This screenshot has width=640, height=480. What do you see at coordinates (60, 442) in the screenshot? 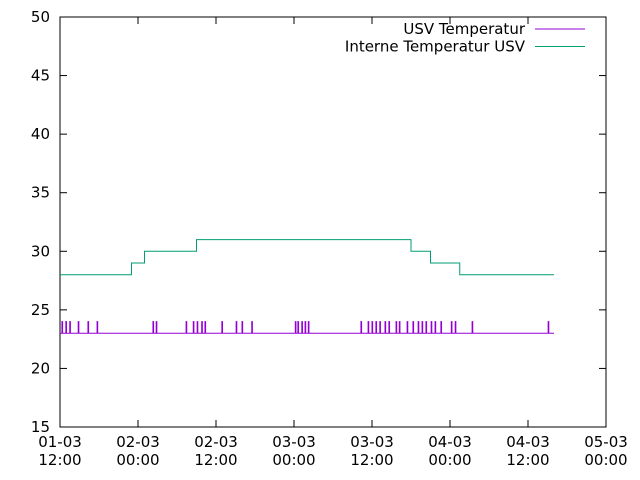
I see `x-tick-label-line: 01-03` at bounding box center [60, 442].